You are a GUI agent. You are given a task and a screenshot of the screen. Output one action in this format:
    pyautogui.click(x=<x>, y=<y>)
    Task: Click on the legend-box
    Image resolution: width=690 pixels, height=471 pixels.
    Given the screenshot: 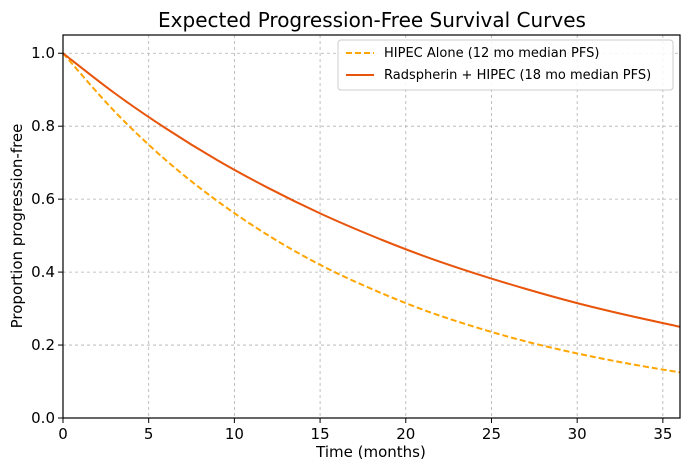 What is the action you would take?
    pyautogui.click(x=505, y=65)
    